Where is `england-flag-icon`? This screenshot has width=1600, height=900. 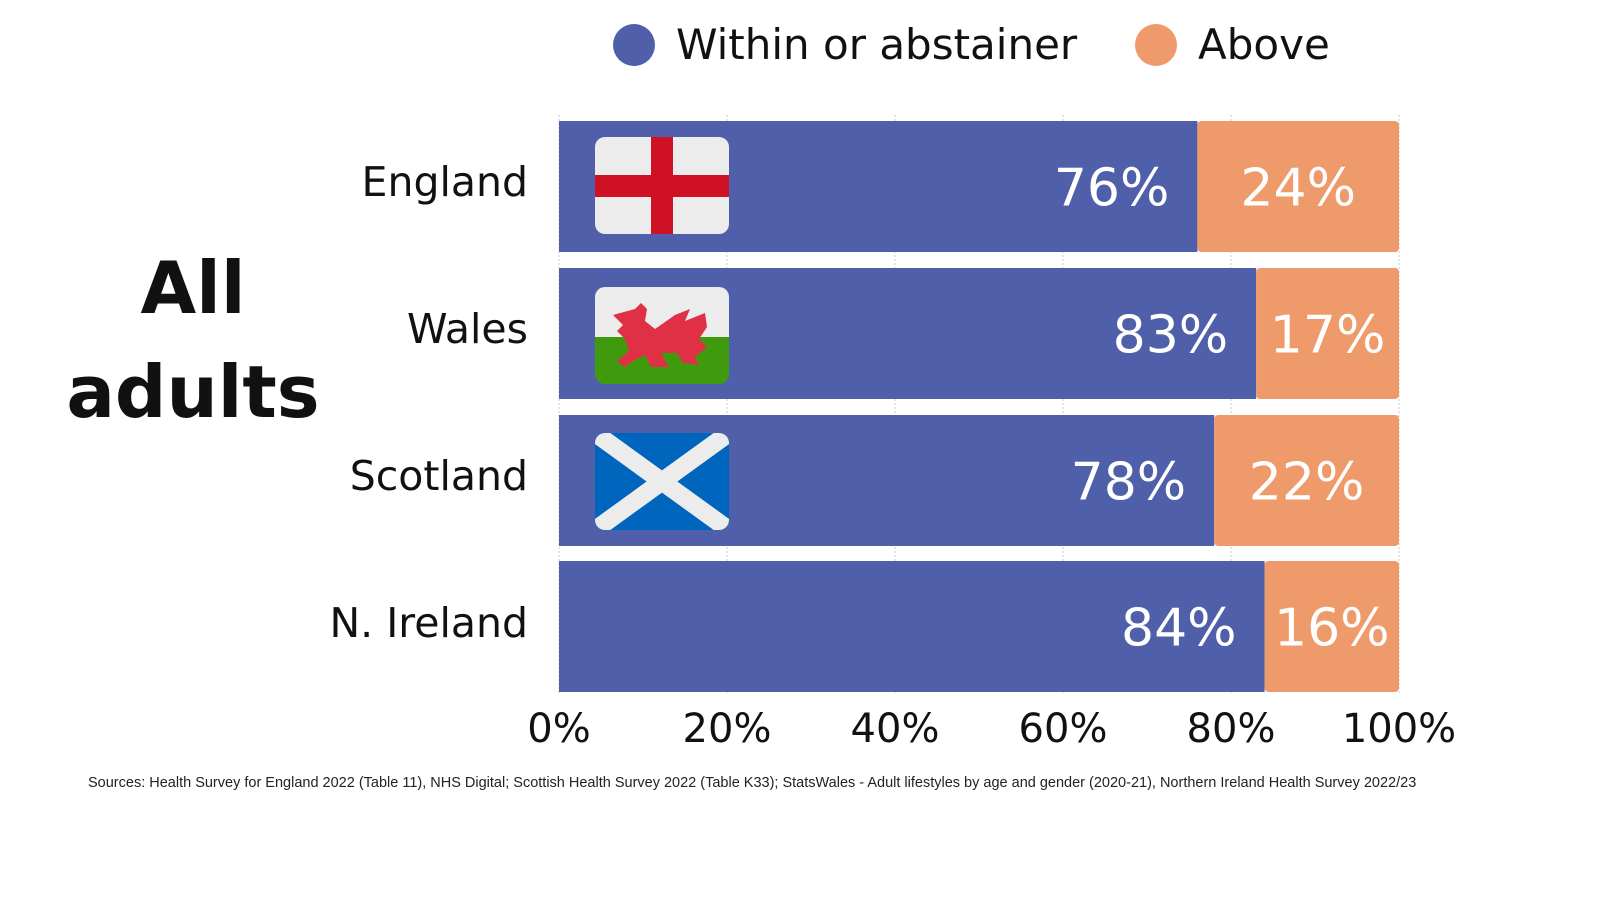
england-flag-icon is located at coordinates (662, 185).